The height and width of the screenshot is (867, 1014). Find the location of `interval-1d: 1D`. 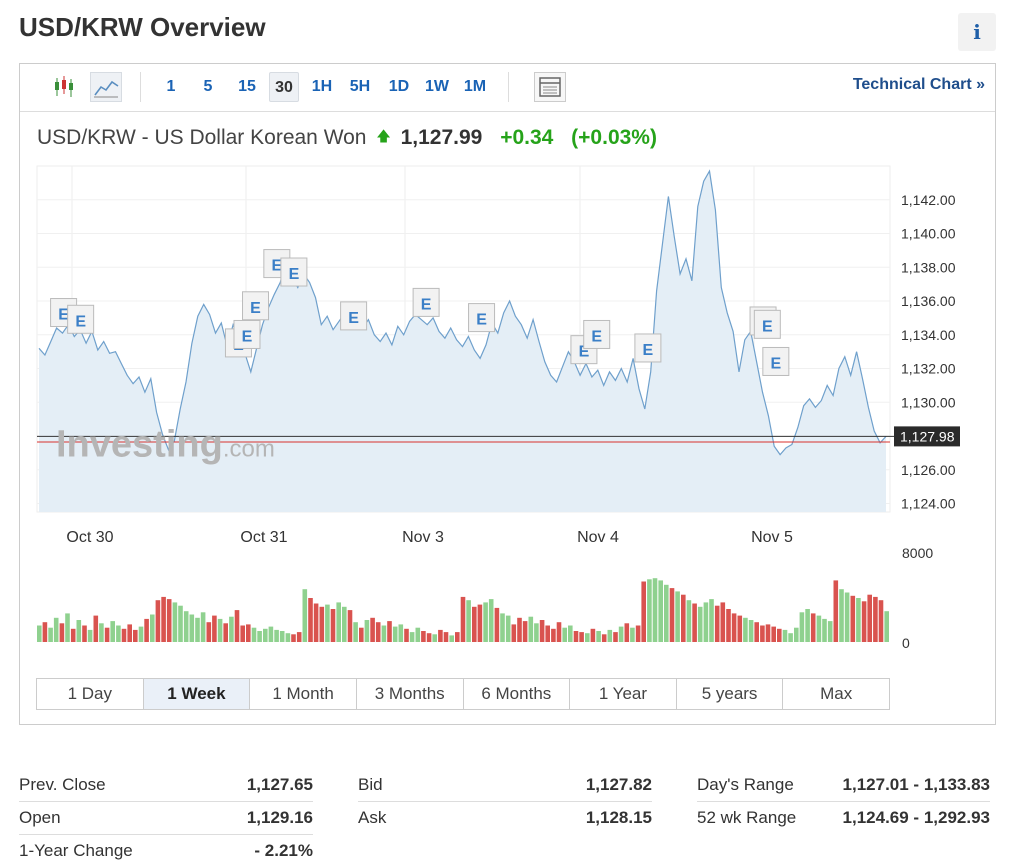

interval-1d: 1D is located at coordinates (399, 86).